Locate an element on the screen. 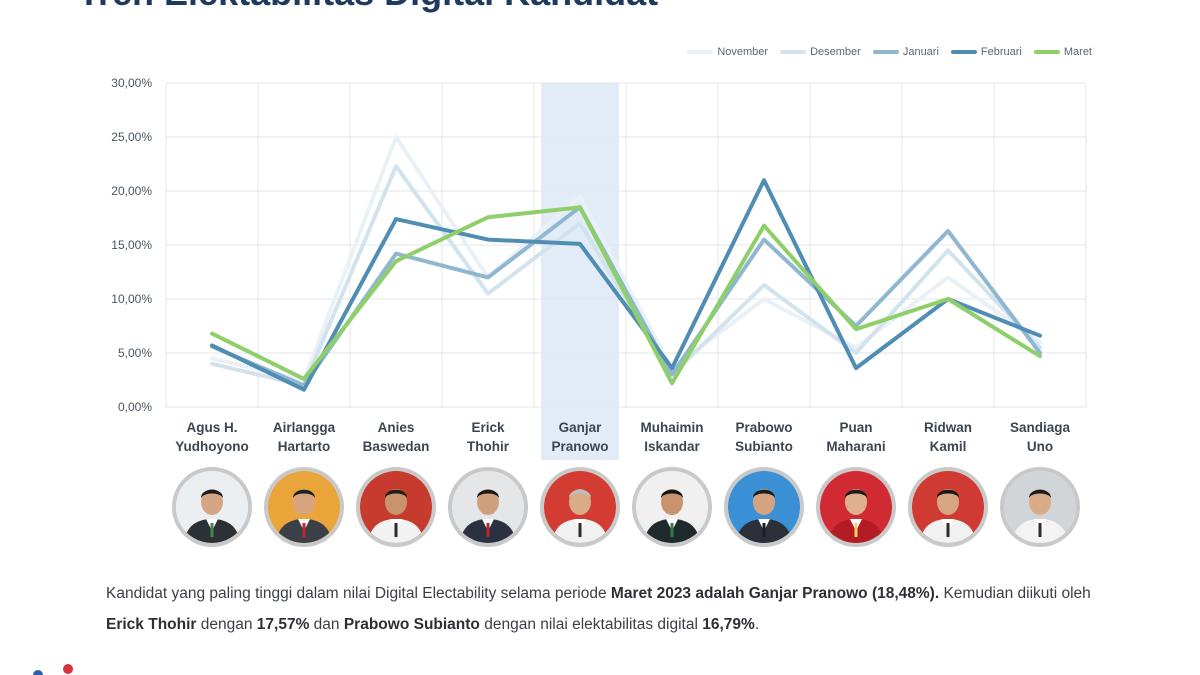  y-tick-label: 5,00% is located at coordinates (135, 353).